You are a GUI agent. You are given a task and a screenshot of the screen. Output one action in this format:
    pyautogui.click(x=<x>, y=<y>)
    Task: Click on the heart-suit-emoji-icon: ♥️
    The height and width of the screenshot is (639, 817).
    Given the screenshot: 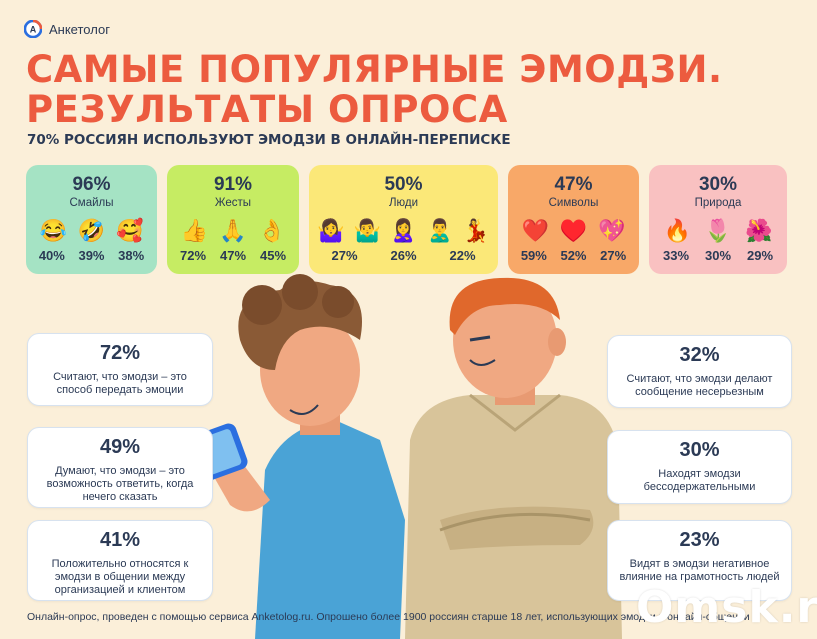 What is the action you would take?
    pyautogui.click(x=573, y=230)
    